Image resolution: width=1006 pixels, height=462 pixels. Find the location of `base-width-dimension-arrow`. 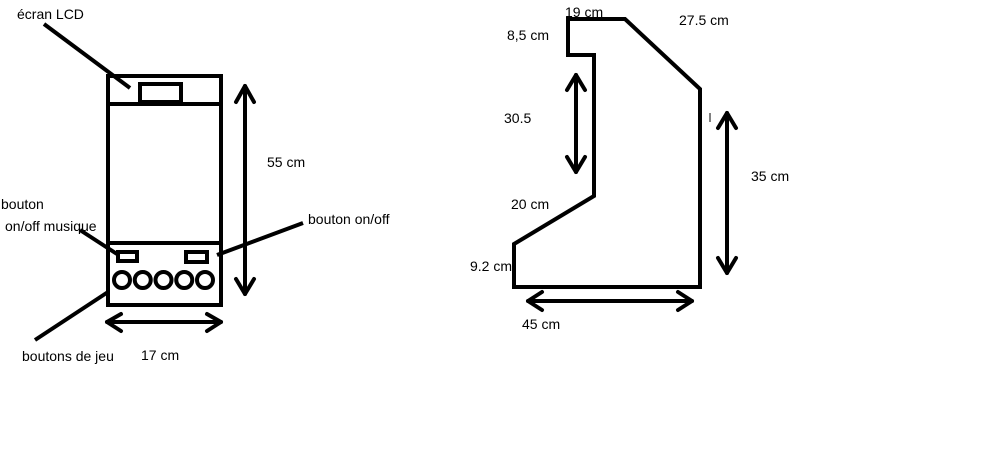

base-width-dimension-arrow is located at coordinates (610, 301).